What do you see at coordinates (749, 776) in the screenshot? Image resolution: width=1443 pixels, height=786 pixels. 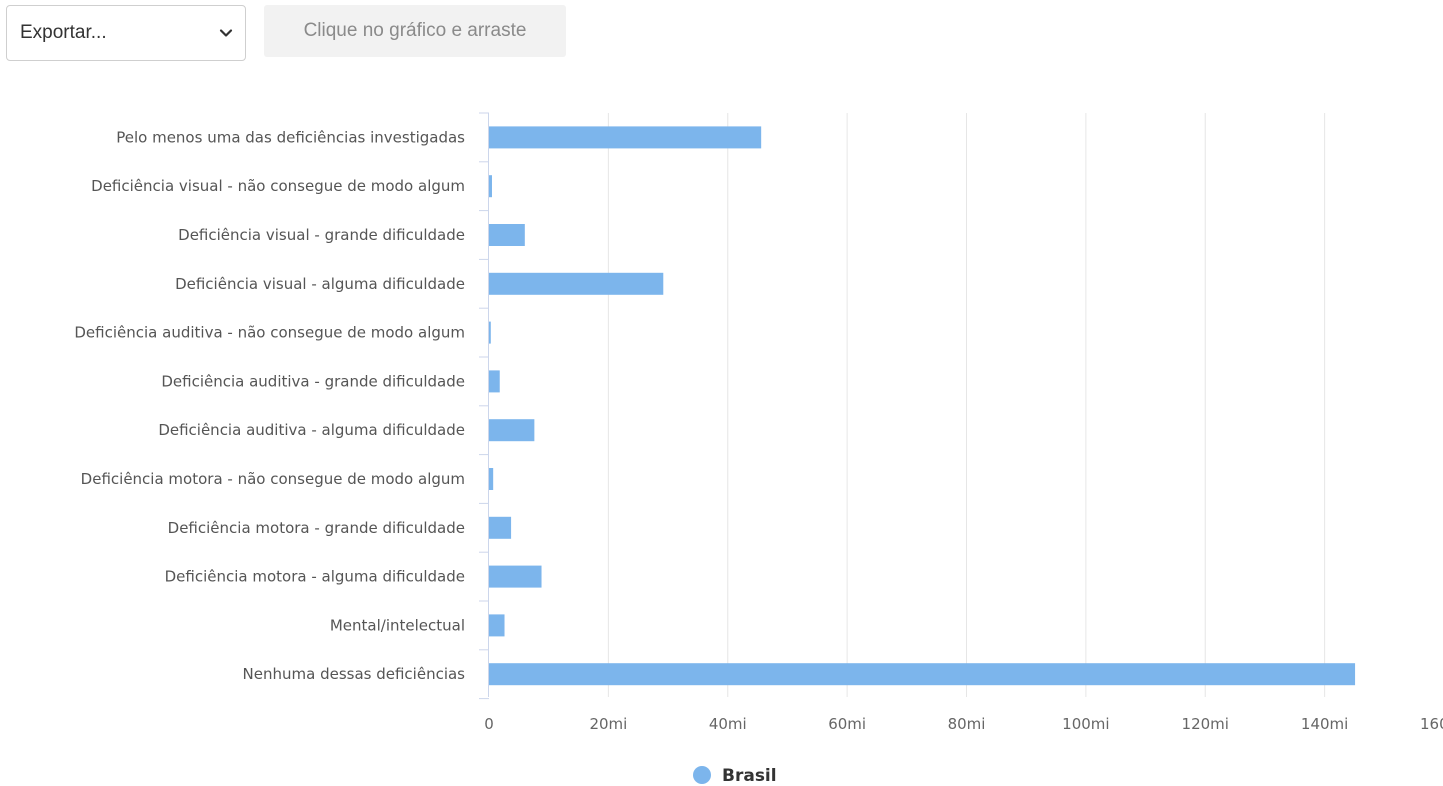 I see `legend-label: Brasil` at bounding box center [749, 776].